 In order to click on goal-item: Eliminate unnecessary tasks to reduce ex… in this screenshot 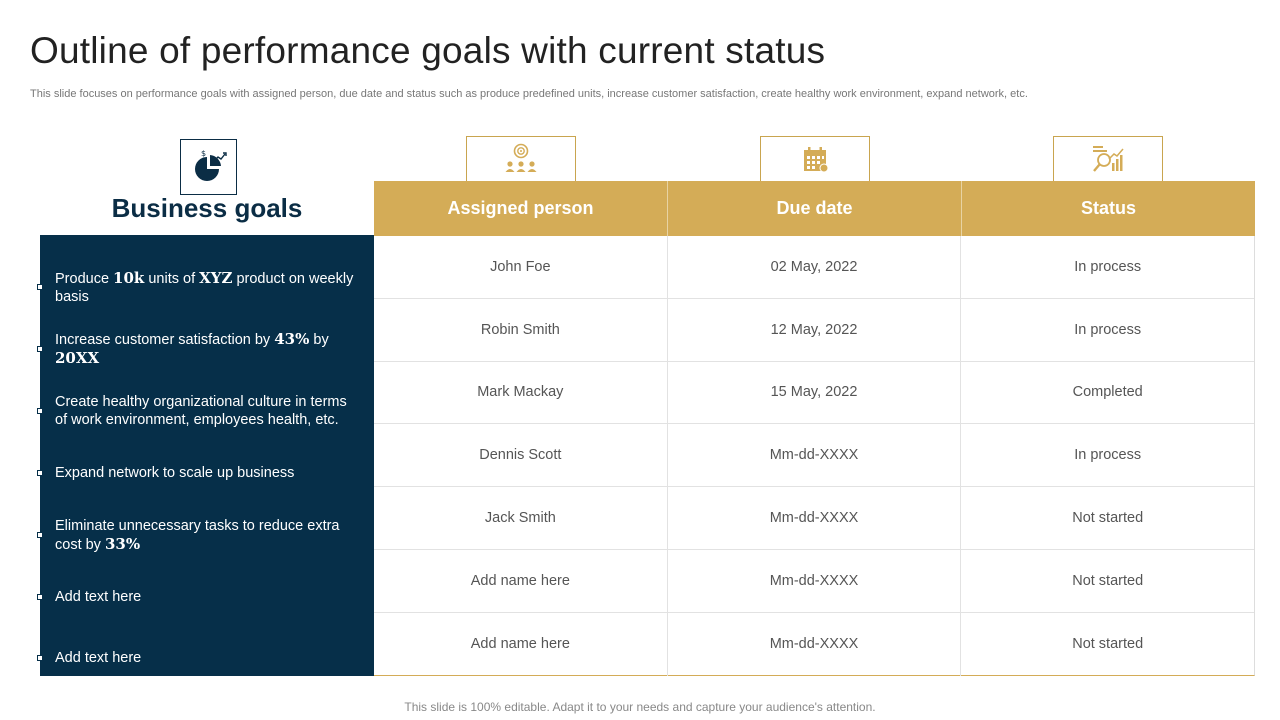, I will do `click(205, 535)`.